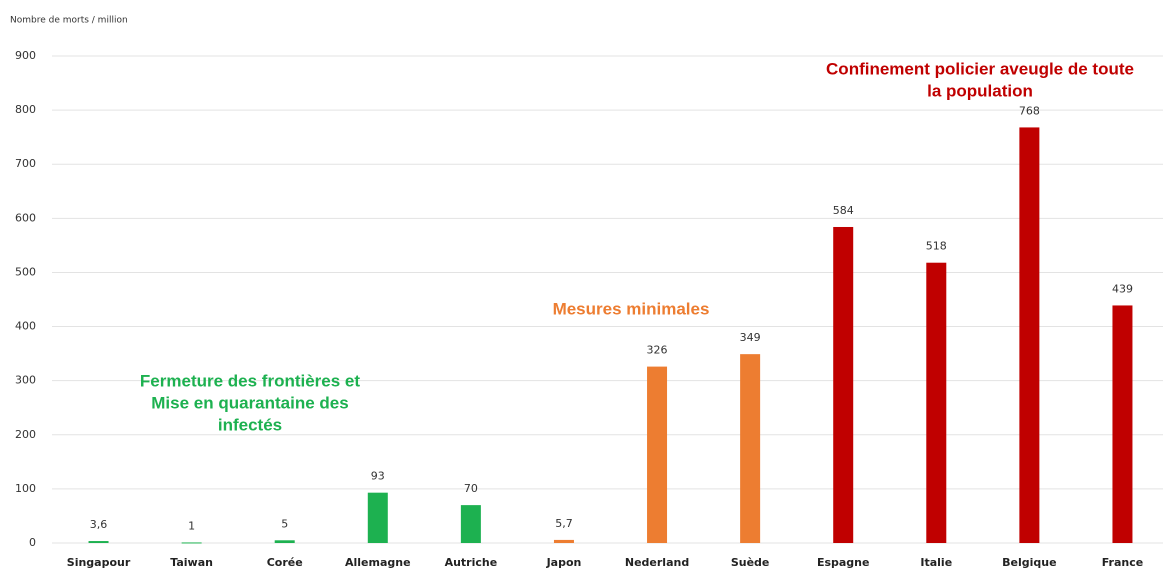 The width and height of the screenshot is (1169, 572). Describe the element at coordinates (25, 163) in the screenshot. I see `y-tick-label: 700` at that location.